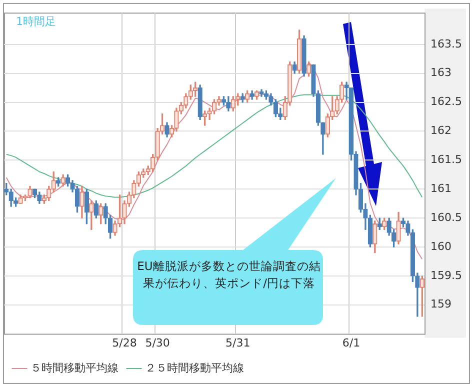 The image size is (474, 388). Describe the element at coordinates (124, 343) in the screenshot. I see `x-tick-label: 5/28` at that location.